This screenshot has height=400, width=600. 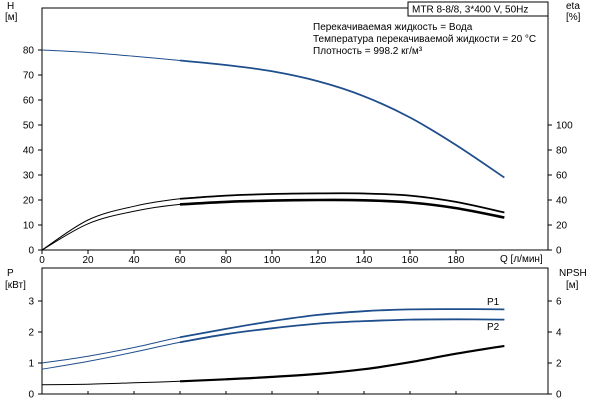 I want to click on x-tick-label: 60, so click(x=180, y=260).